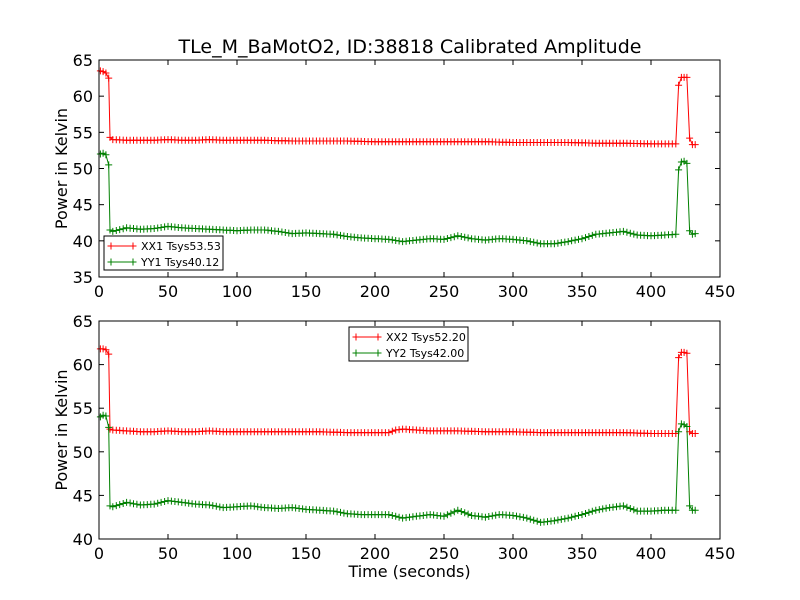 The image size is (800, 600). I want to click on x-tick-label: 300, so click(513, 553).